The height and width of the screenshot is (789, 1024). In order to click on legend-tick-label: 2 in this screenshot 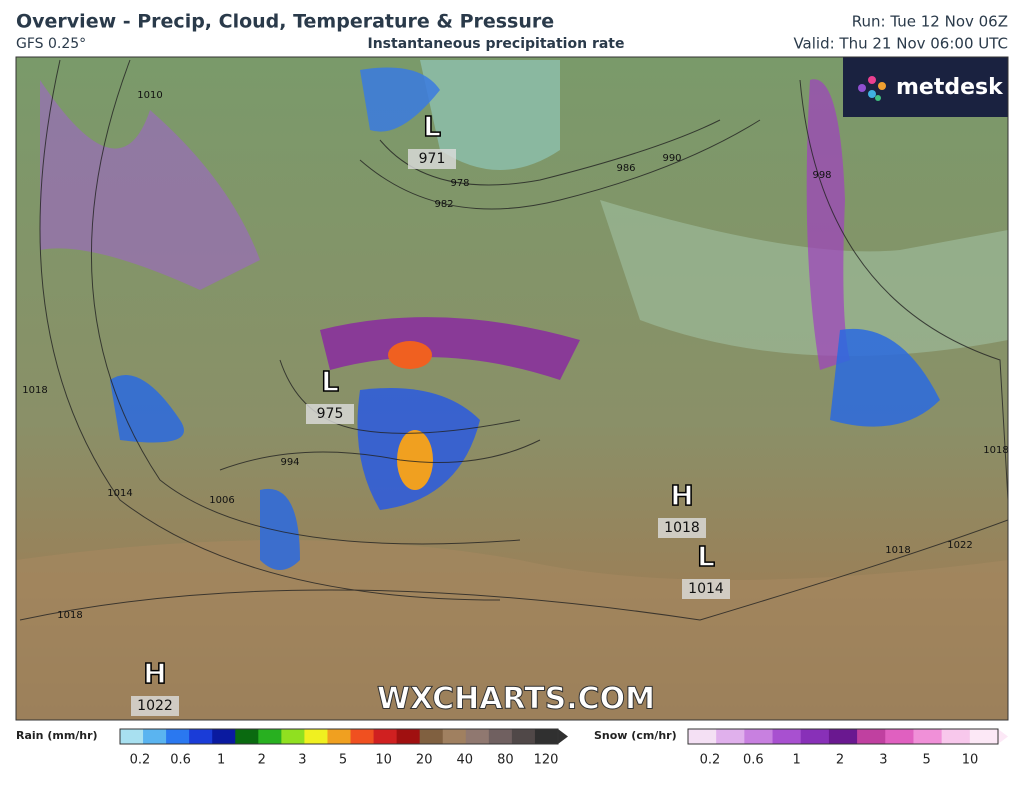, I will do `click(262, 760)`.